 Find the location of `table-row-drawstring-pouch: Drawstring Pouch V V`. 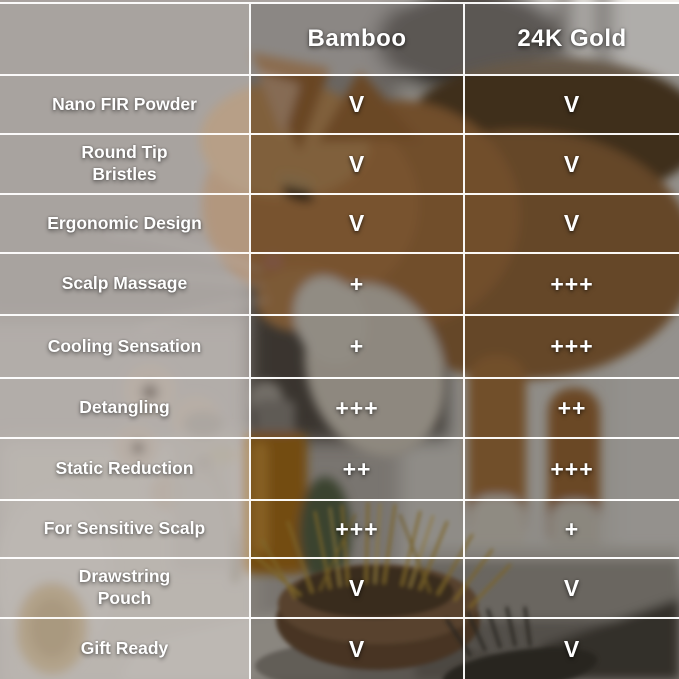

table-row-drawstring-pouch: Drawstring Pouch V V is located at coordinates (339, 587).